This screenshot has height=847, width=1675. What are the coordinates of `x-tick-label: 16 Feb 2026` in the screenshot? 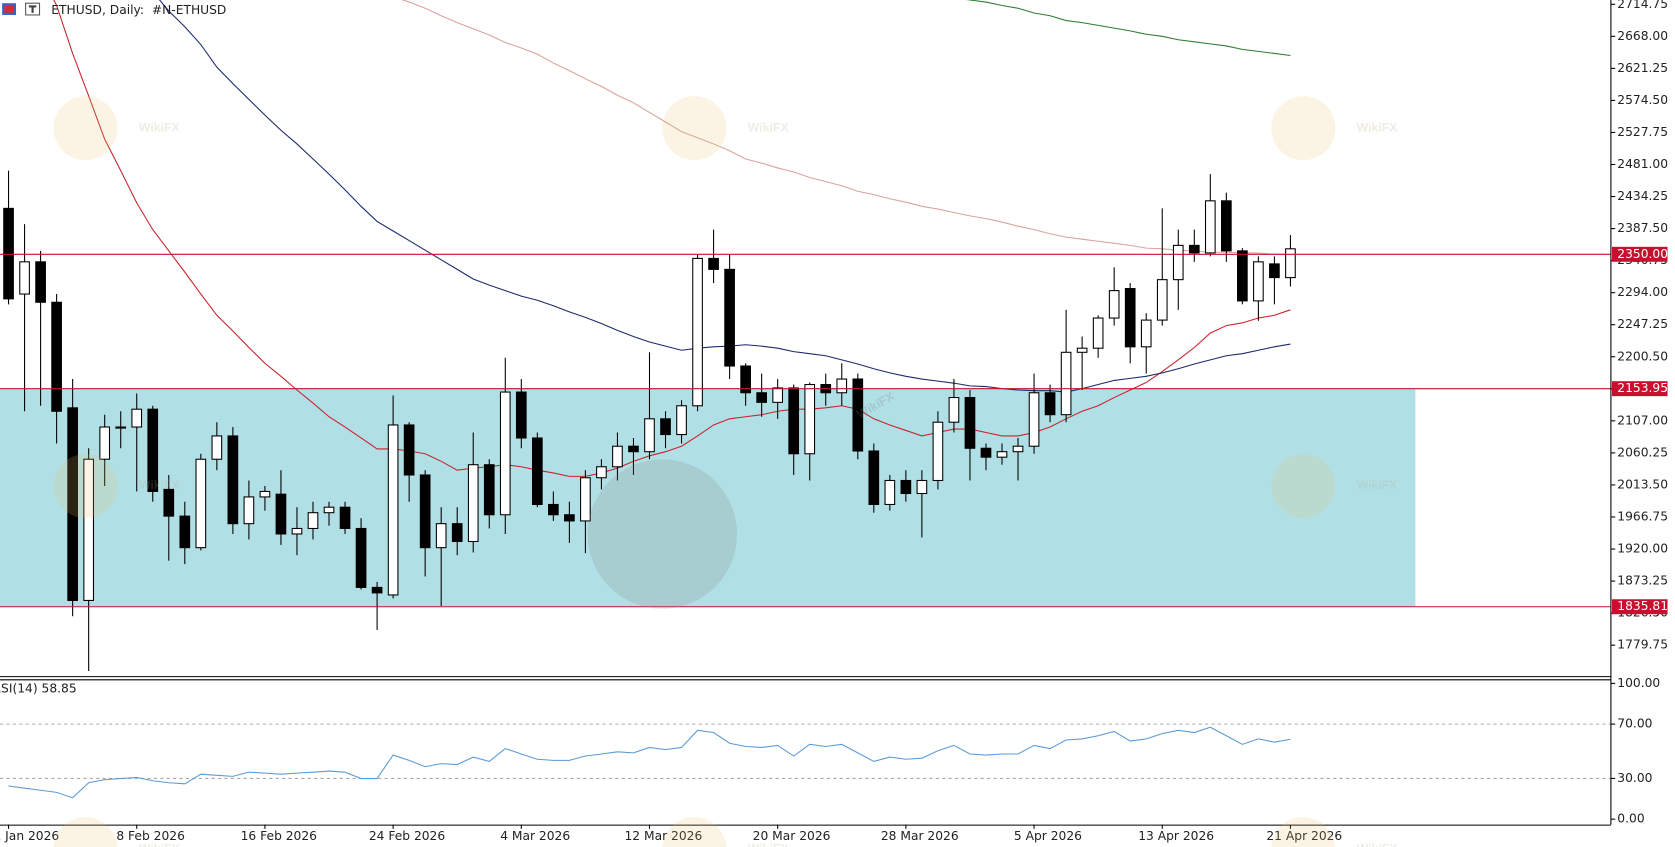 It's located at (279, 836).